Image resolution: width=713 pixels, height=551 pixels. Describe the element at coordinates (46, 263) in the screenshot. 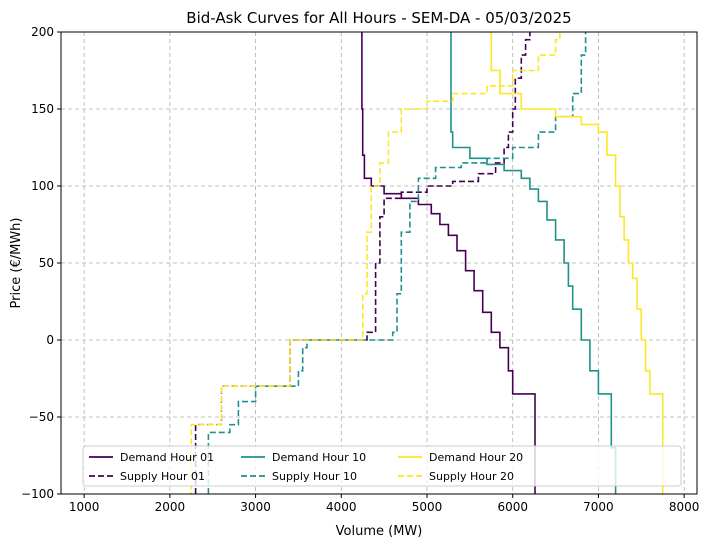

I see `y-tick-label: 50` at that location.